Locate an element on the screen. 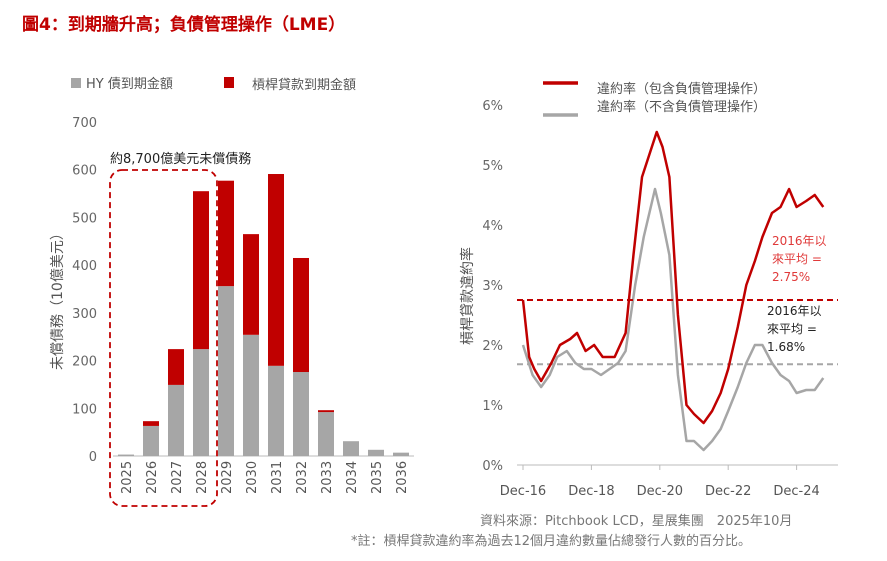 This screenshot has height=561, width=887. y-tick-label: 100 is located at coordinates (84, 409).